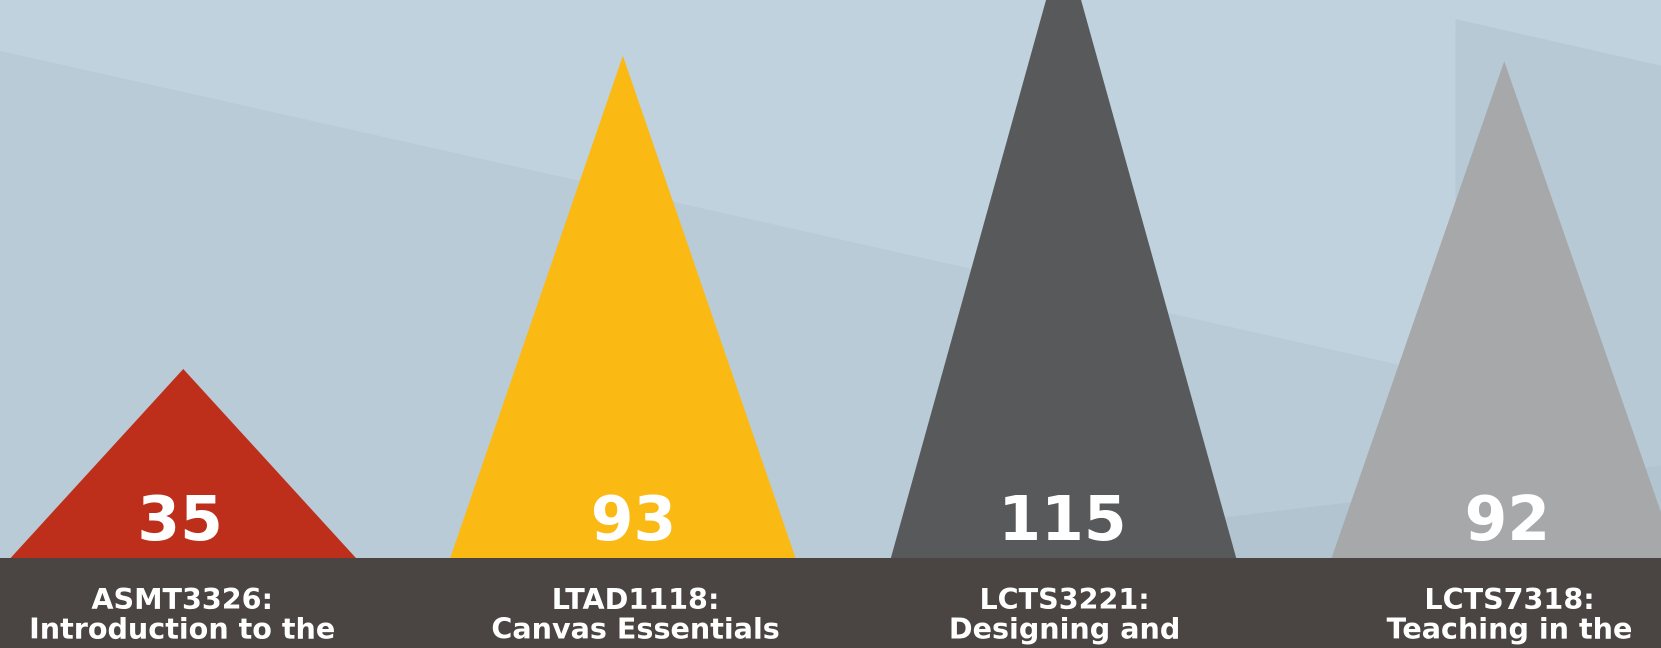 The image size is (1661, 648). What do you see at coordinates (636, 599) in the screenshot?
I see `category-label: LTAD1118:` at bounding box center [636, 599].